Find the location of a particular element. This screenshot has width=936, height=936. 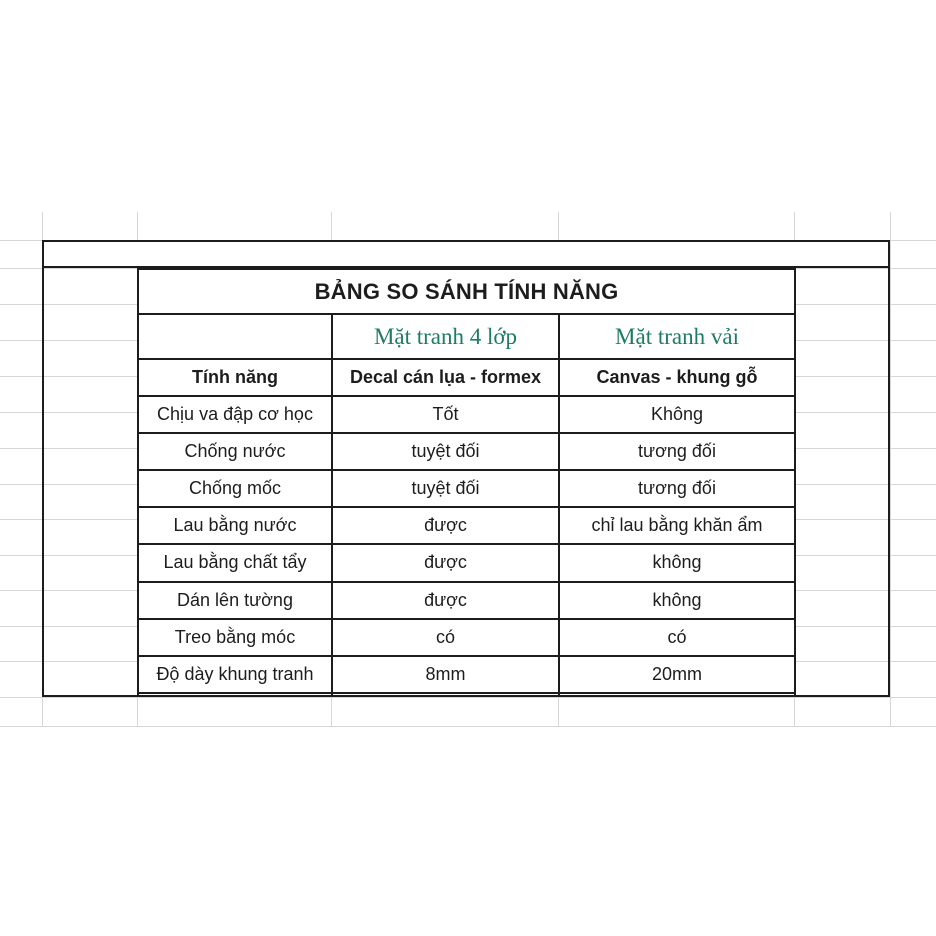

table-row: Treo bằng móc có có is located at coordinates (467, 637).